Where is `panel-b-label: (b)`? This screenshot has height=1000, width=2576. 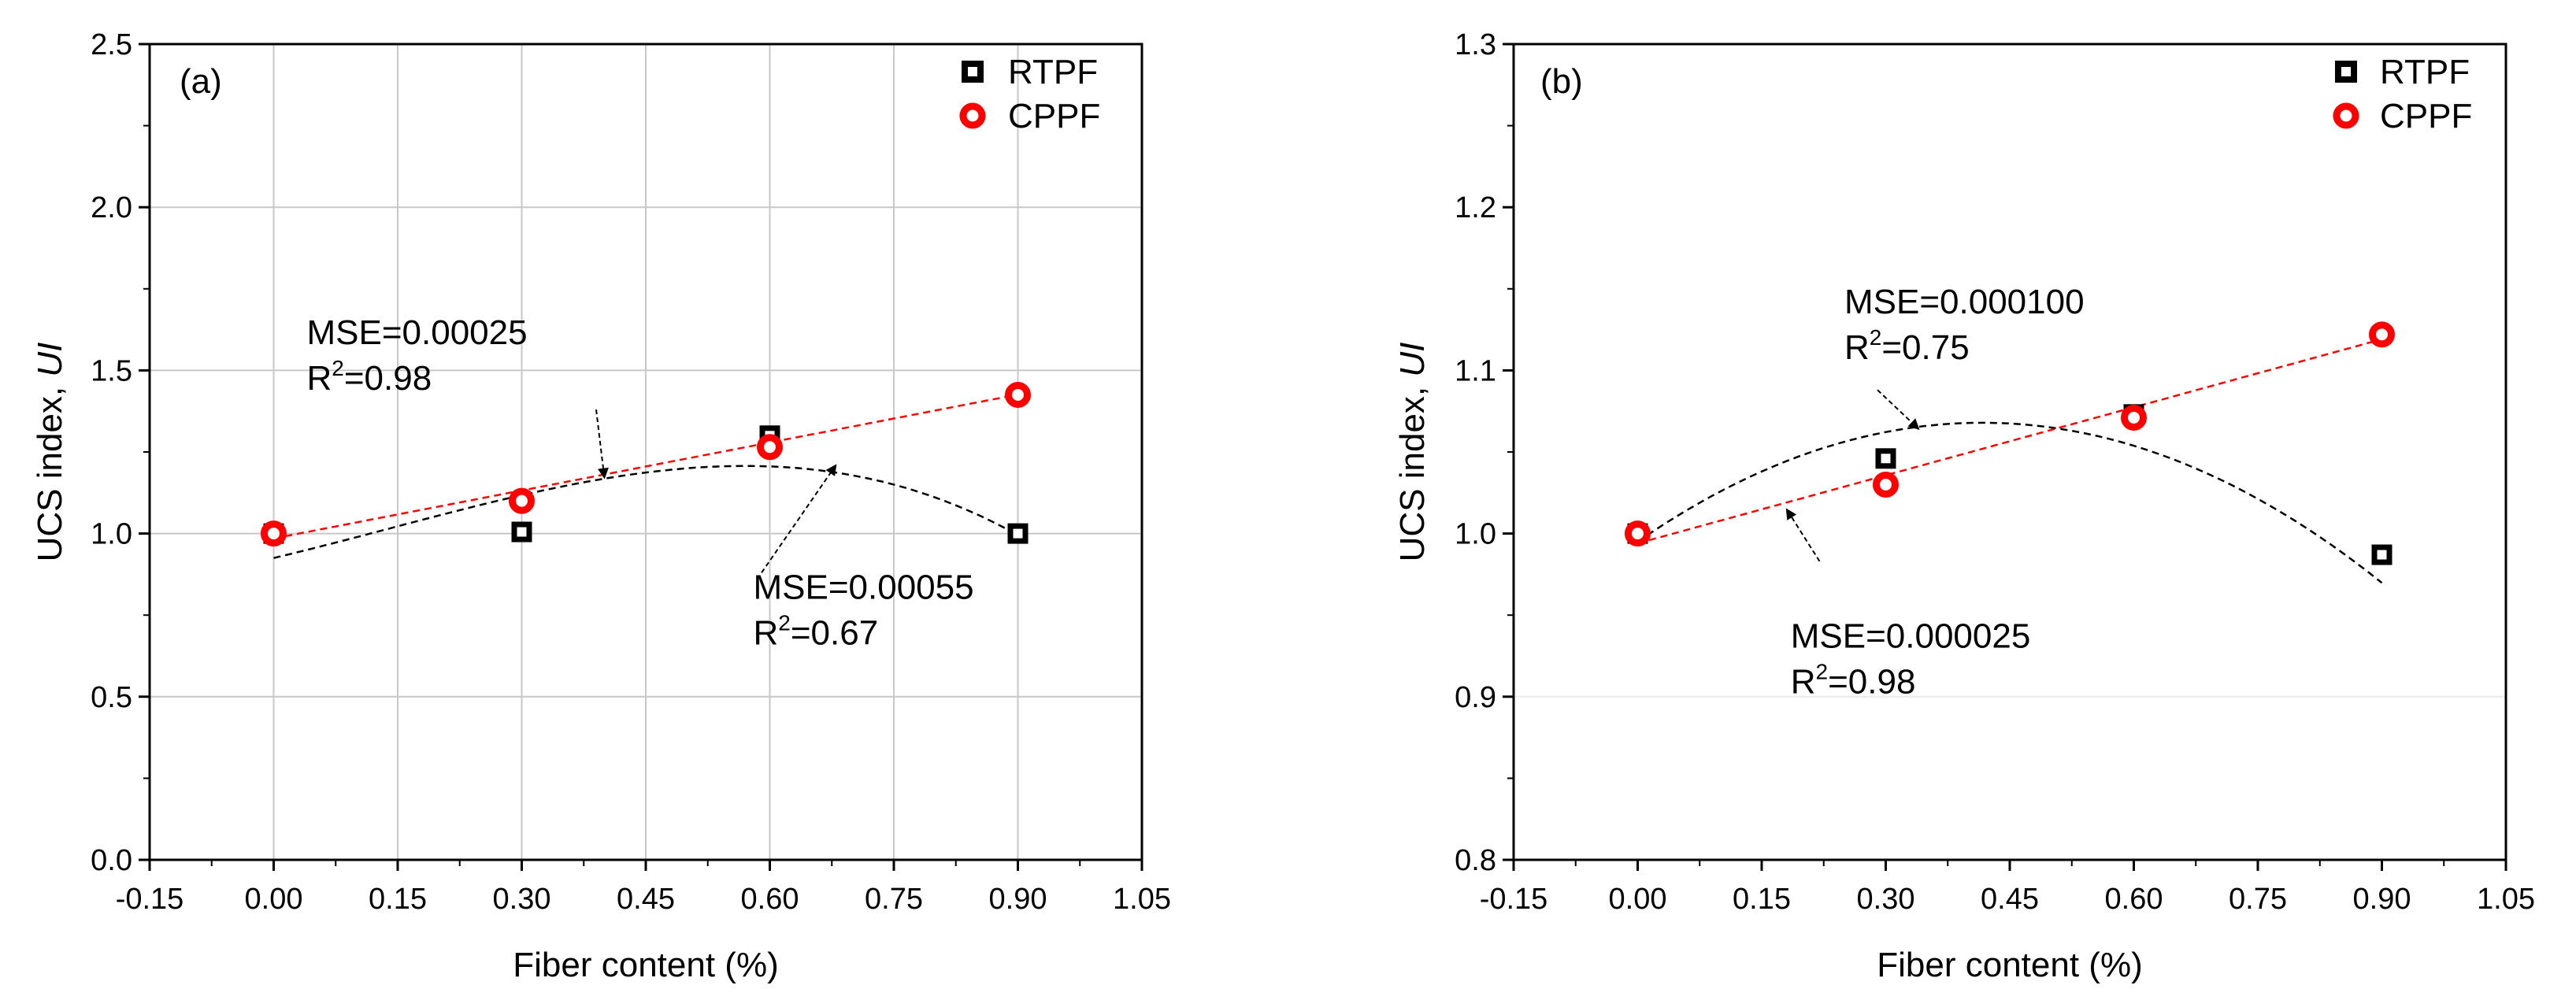
panel-b-label: (b) is located at coordinates (1561, 81).